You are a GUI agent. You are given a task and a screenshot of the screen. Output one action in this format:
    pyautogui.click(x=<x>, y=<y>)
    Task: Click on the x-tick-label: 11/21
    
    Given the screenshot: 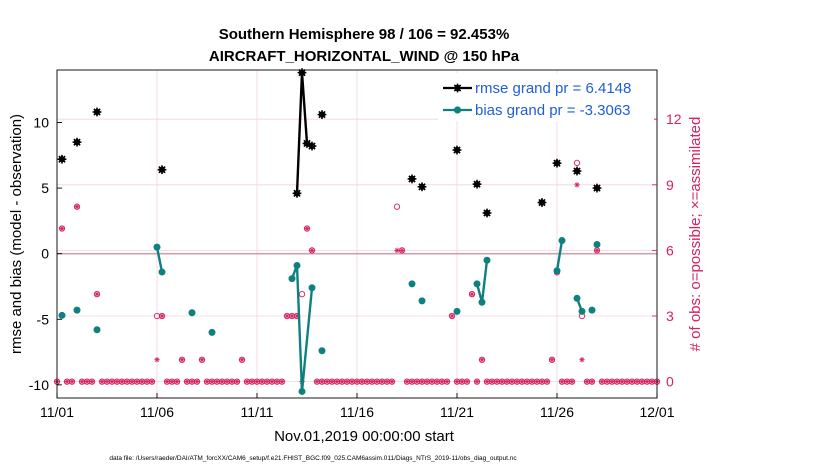 What is the action you would take?
    pyautogui.click(x=457, y=412)
    